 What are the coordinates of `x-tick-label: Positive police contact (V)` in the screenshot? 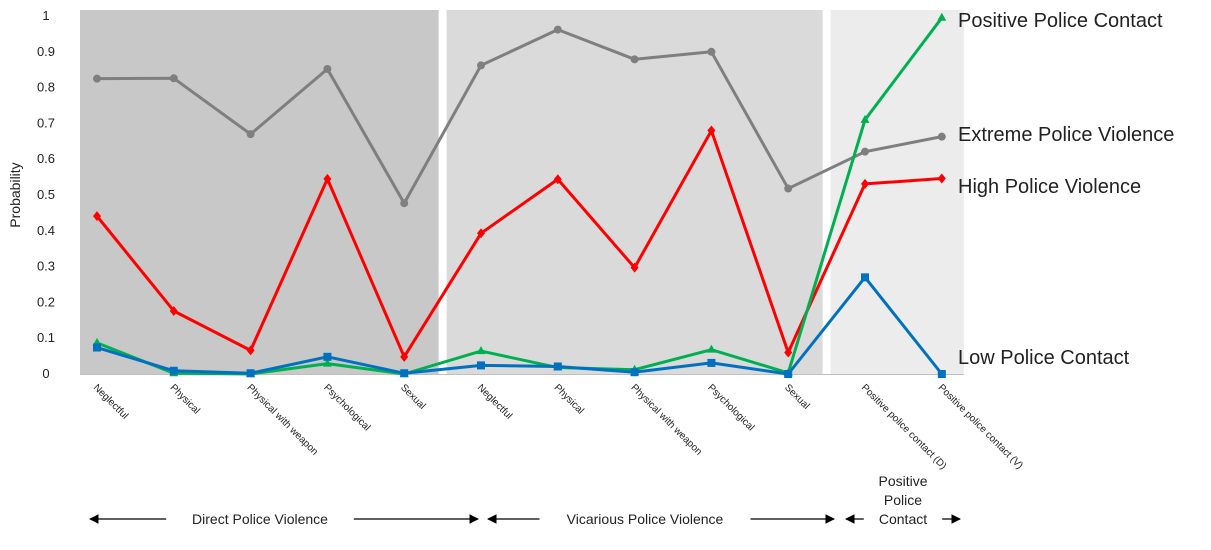 It's located at (980, 426).